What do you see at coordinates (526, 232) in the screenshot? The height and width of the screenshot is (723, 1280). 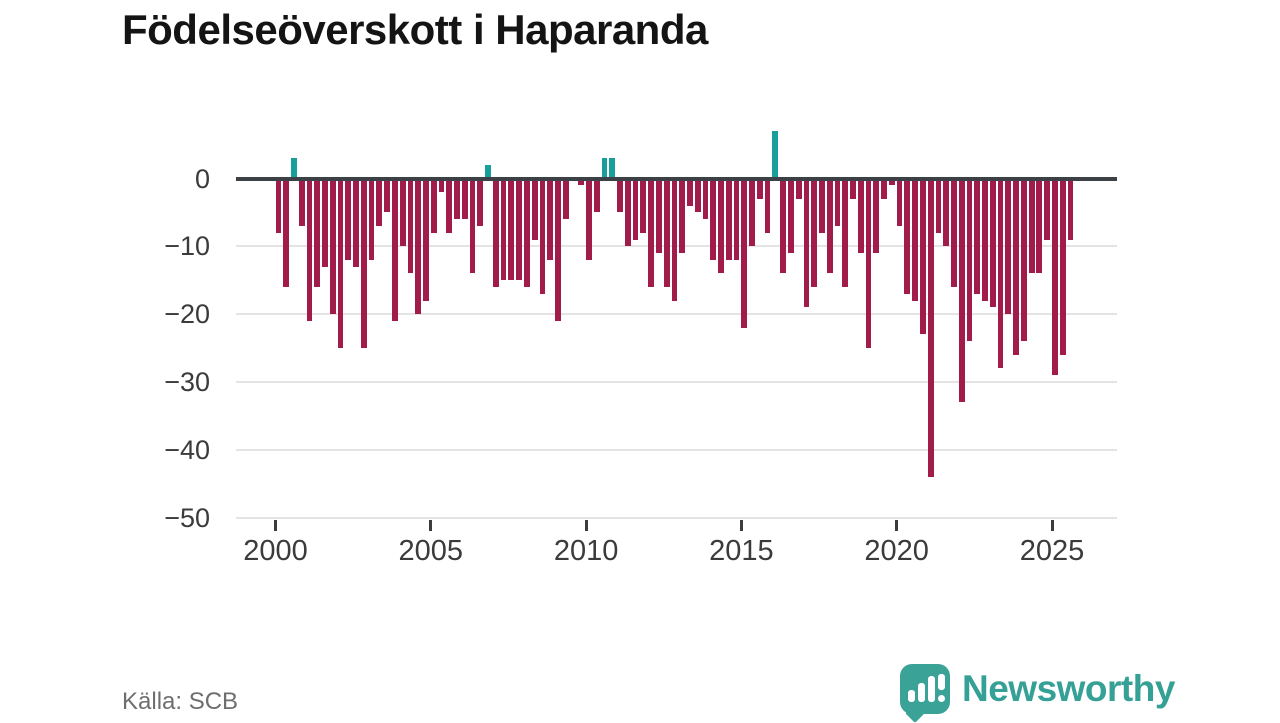 I see `bar-2008-Q1` at bounding box center [526, 232].